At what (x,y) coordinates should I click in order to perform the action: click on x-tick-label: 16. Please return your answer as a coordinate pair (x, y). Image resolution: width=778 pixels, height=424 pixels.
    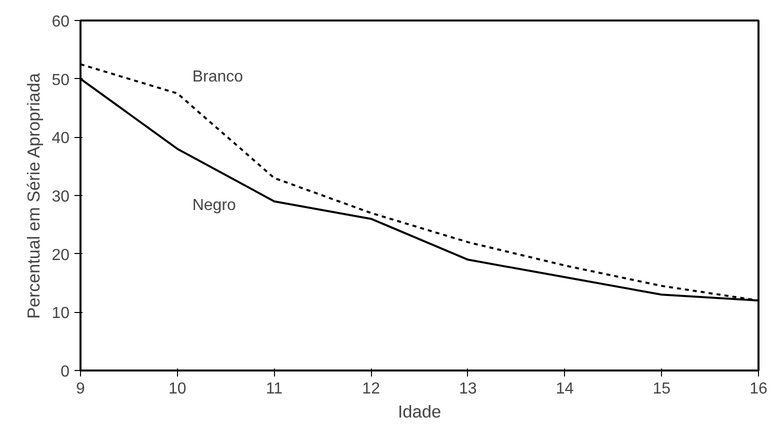
    Looking at the image, I should click on (759, 389).